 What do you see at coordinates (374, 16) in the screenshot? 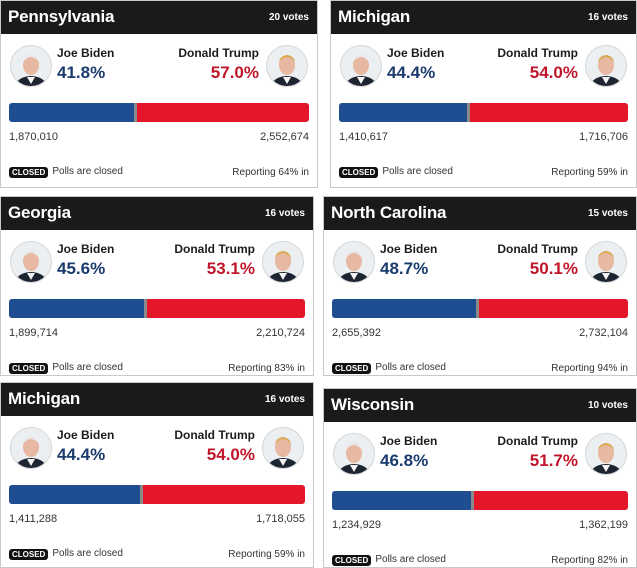
I see `state-name: Michigan` at bounding box center [374, 16].